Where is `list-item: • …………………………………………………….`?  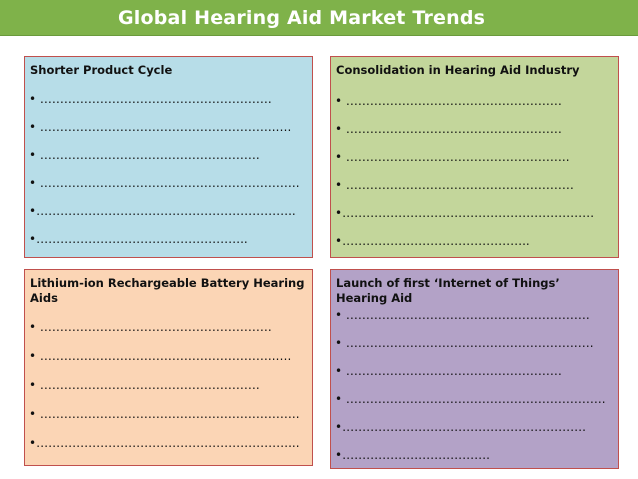 list-item: • ……………………………………………………. is located at coordinates (462, 315).